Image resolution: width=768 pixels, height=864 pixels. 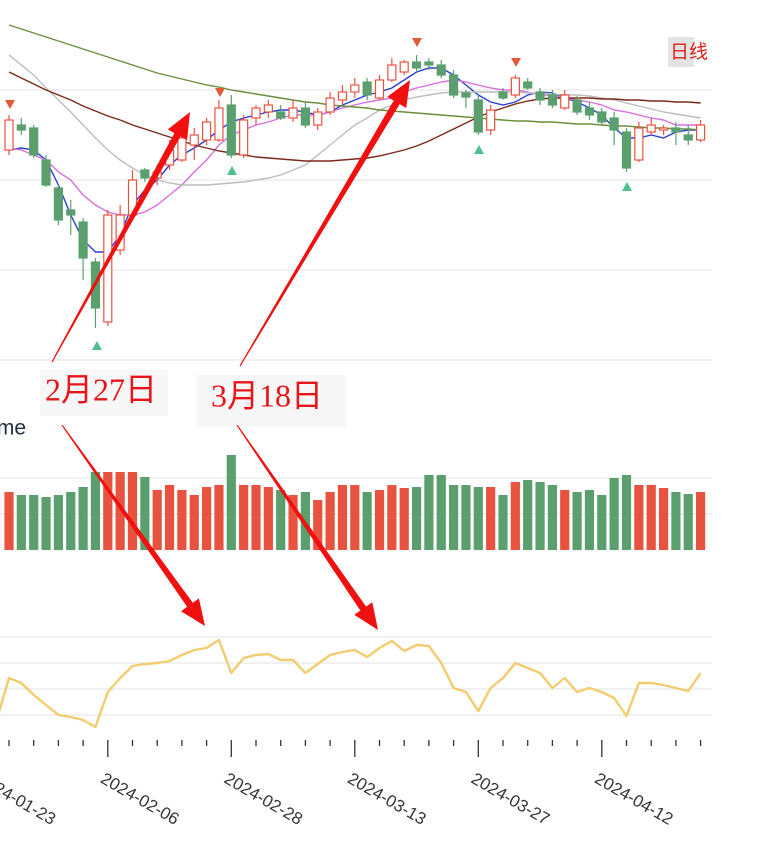 I want to click on x-tick-label: 2024-03-13, so click(x=387, y=799).